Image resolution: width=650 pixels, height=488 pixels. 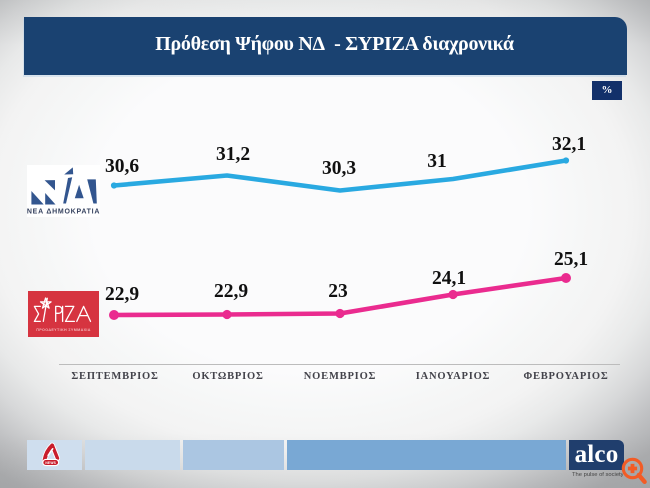 What do you see at coordinates (50, 463) in the screenshot?
I see `svg-text: NEWS` at bounding box center [50, 463].